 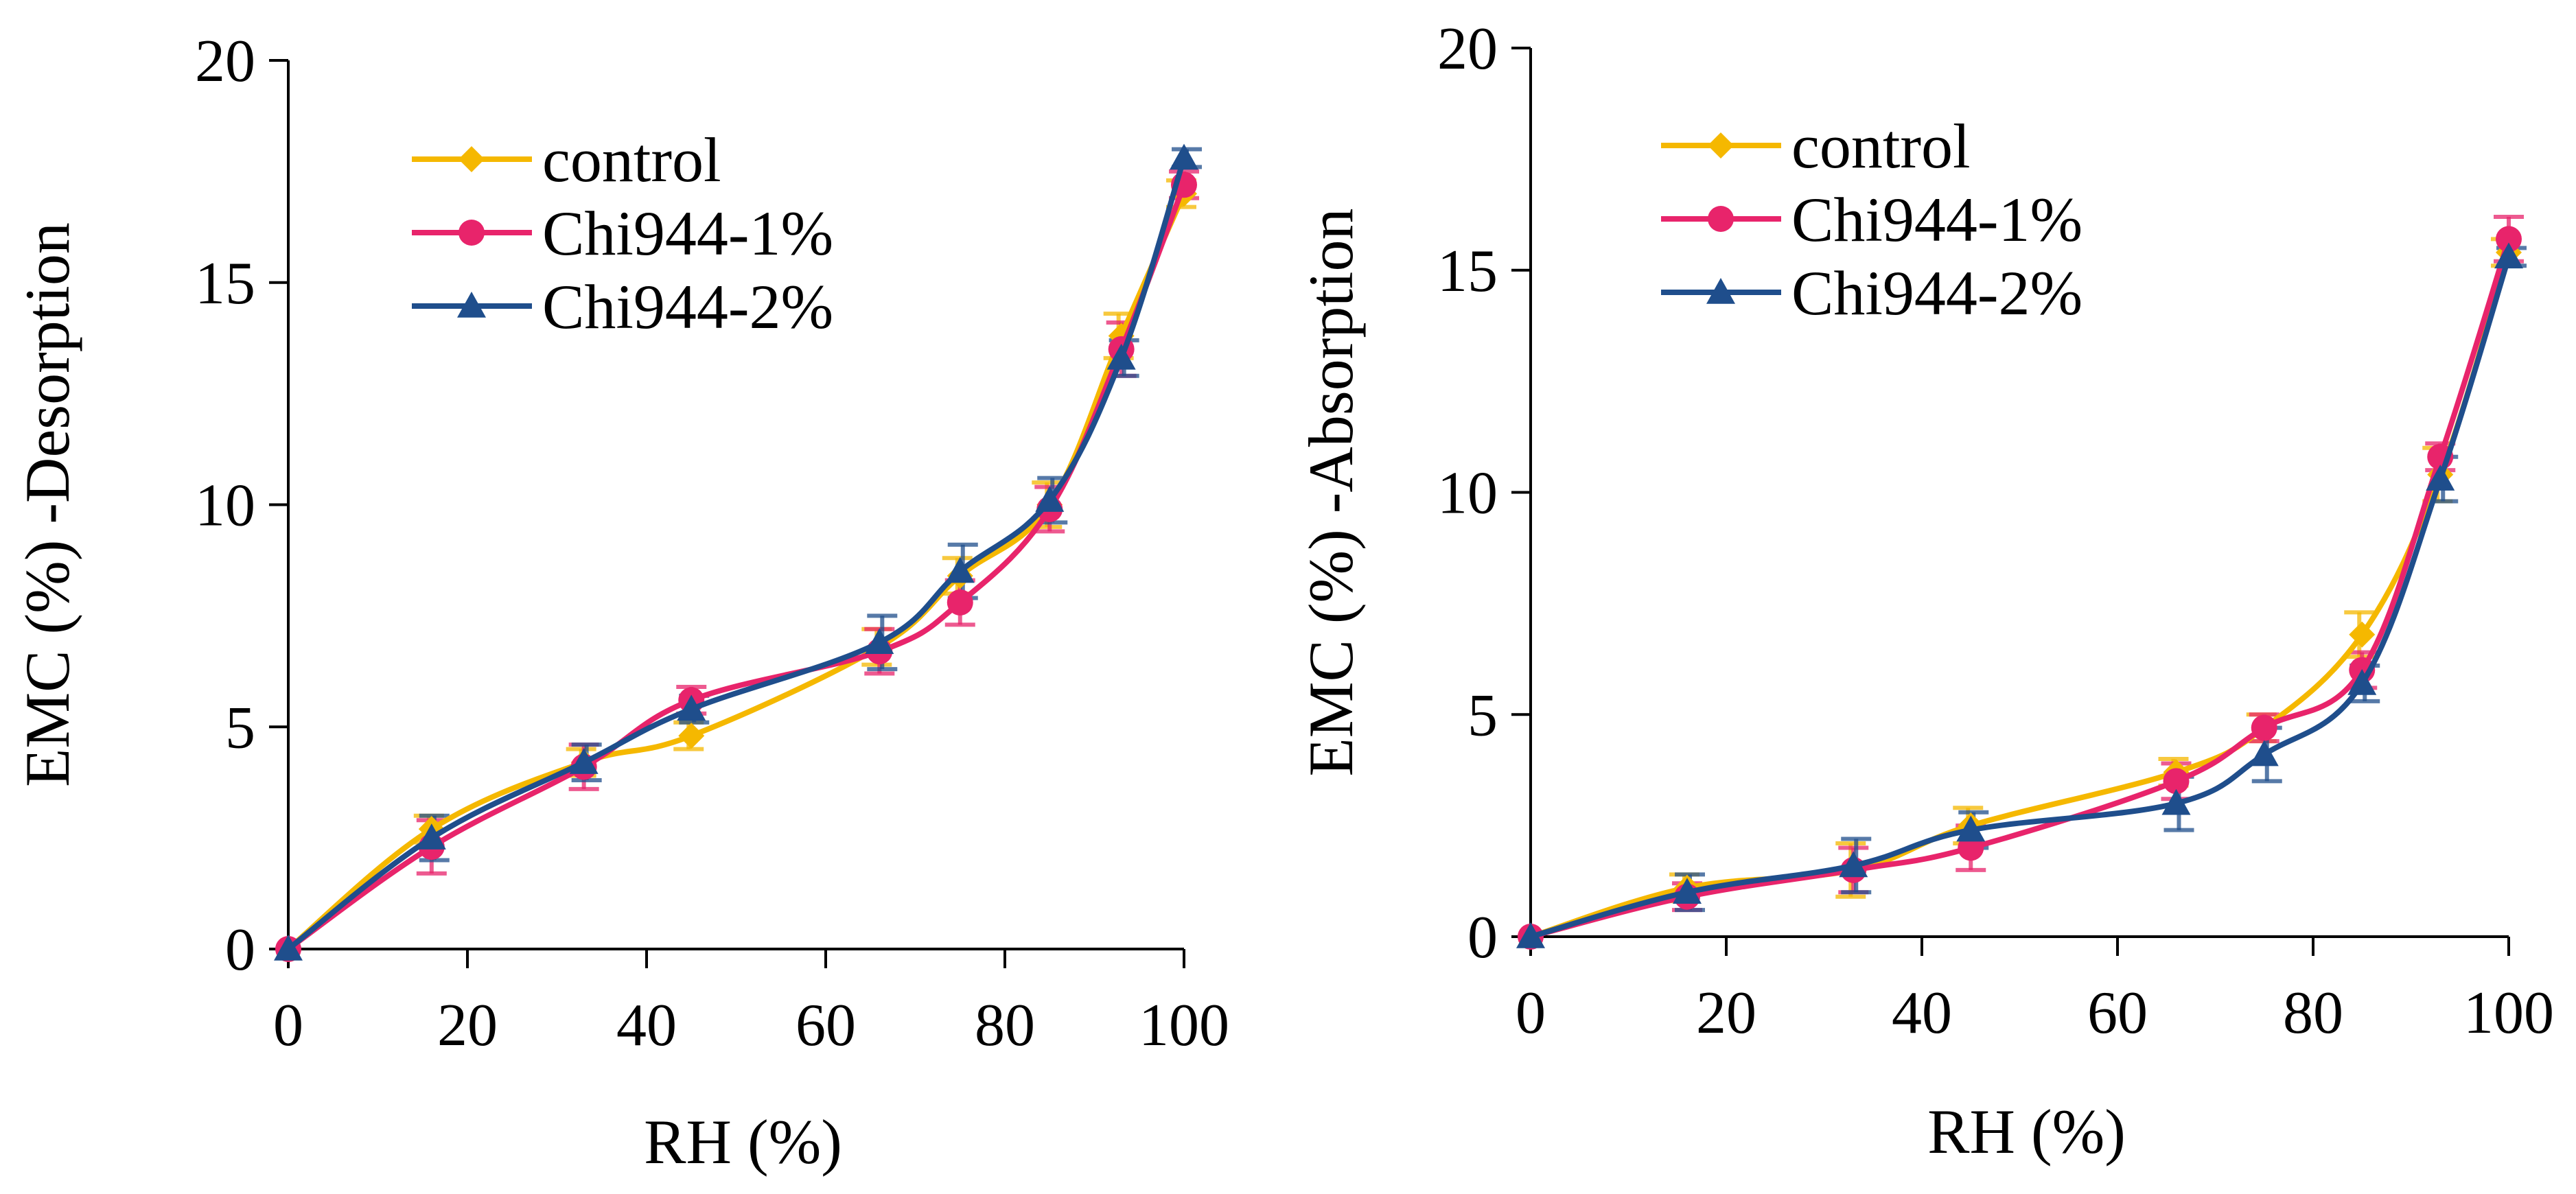 I want to click on y-axis-title: EMC (%) -Absorption, so click(x=1331, y=493).